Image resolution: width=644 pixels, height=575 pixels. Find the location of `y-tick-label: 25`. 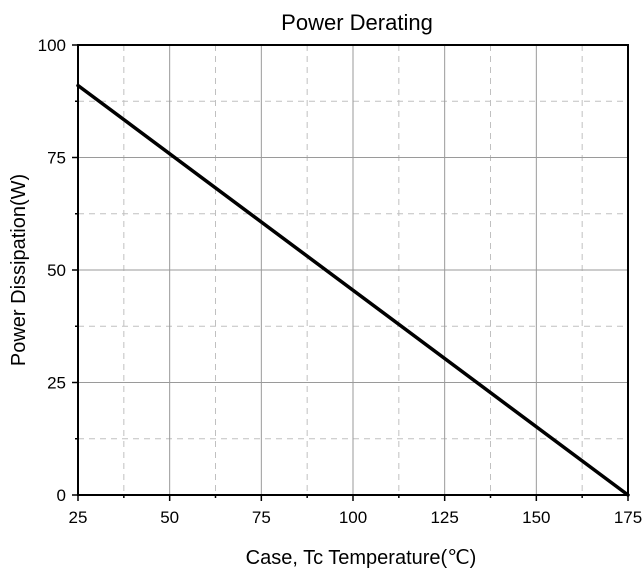

y-tick-label: 25 is located at coordinates (56, 383).